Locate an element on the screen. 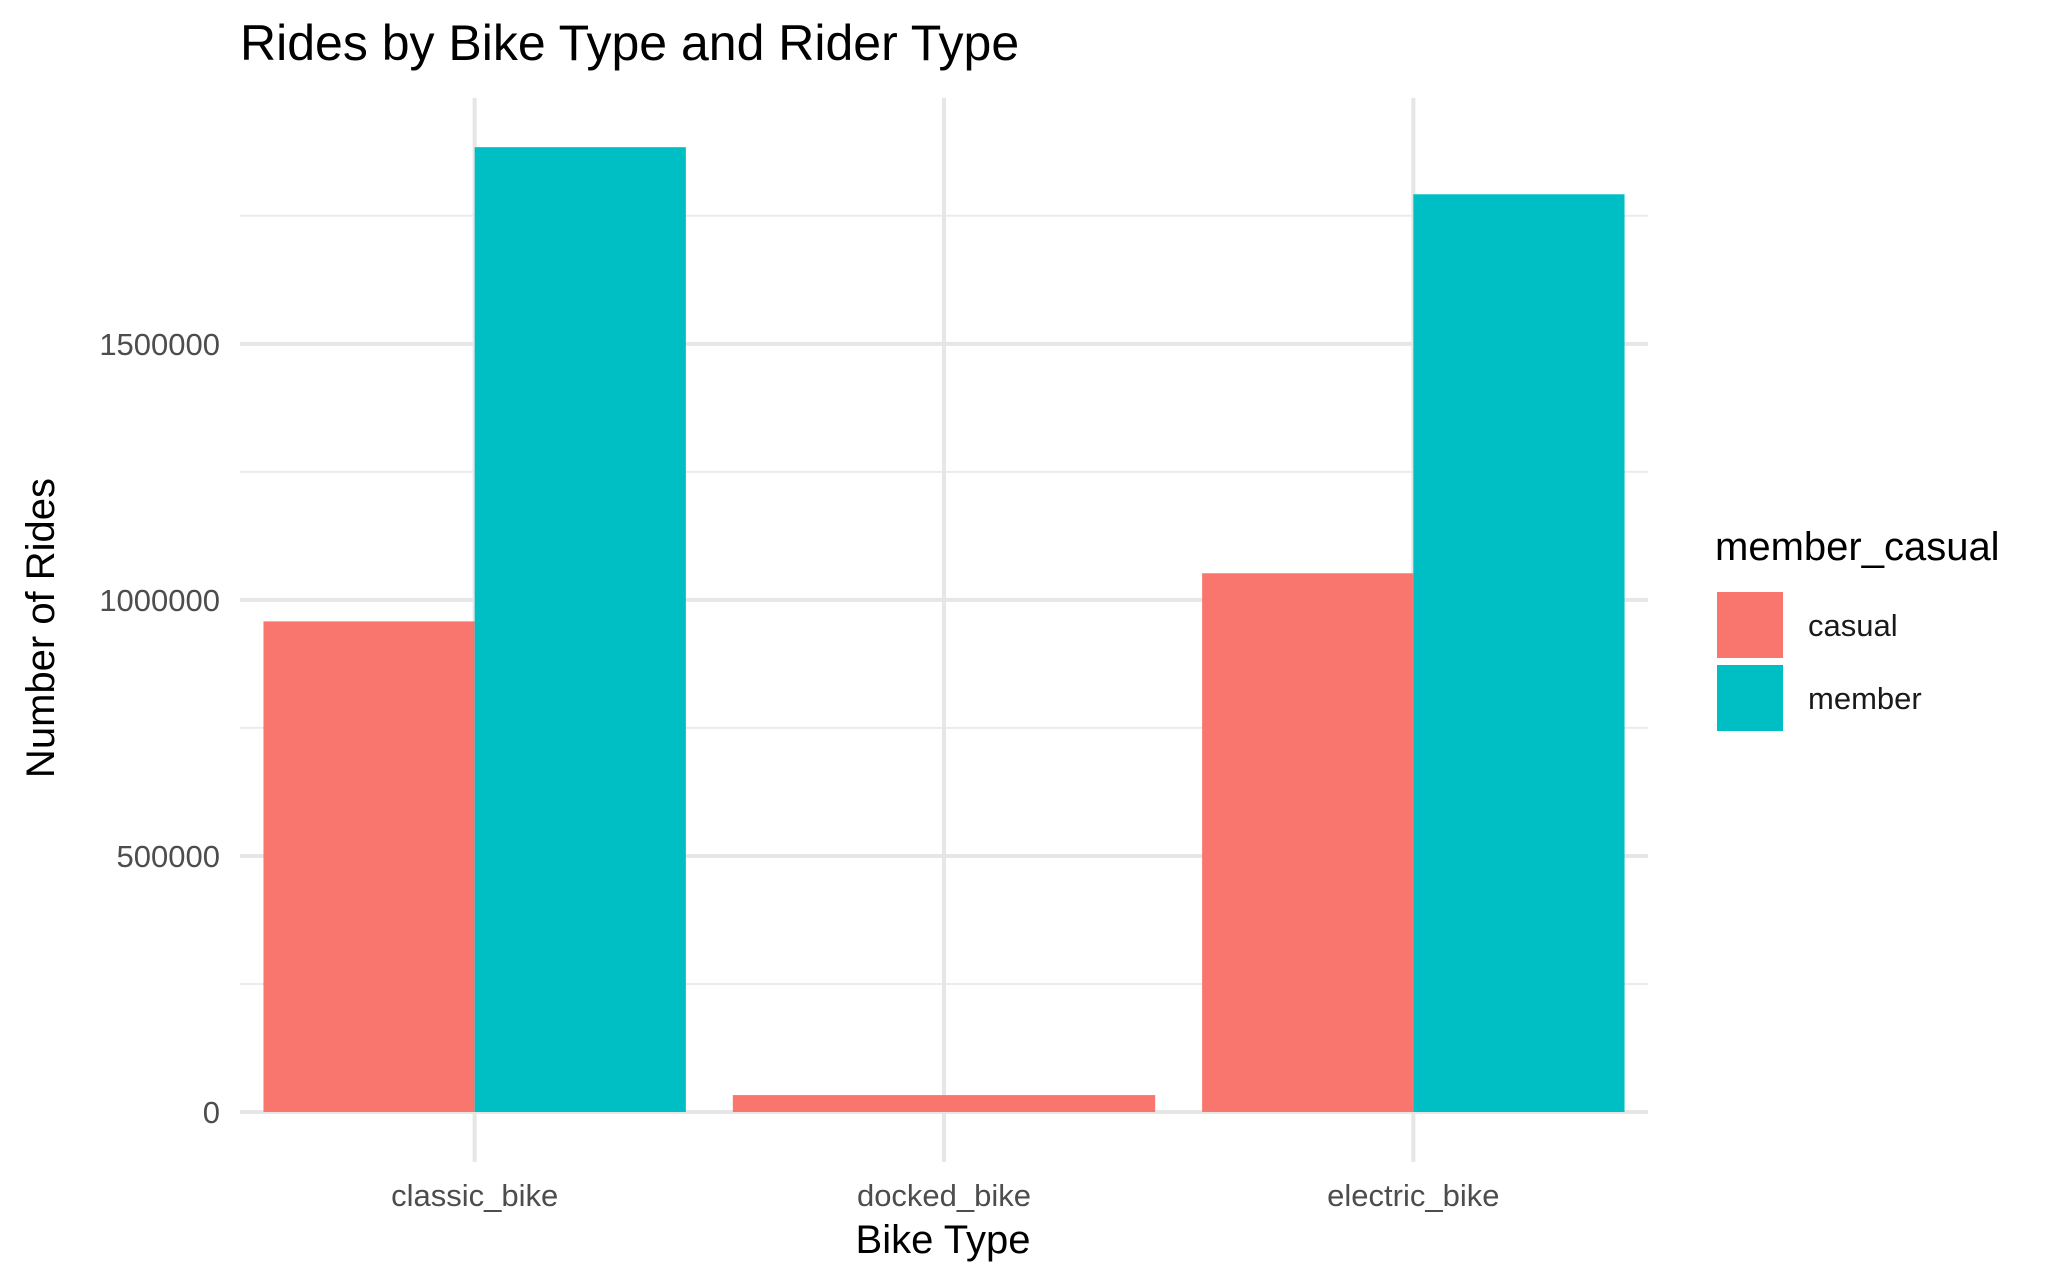 The width and height of the screenshot is (2071, 1278). x-tick-label: classic_bike is located at coordinates (474, 1195).